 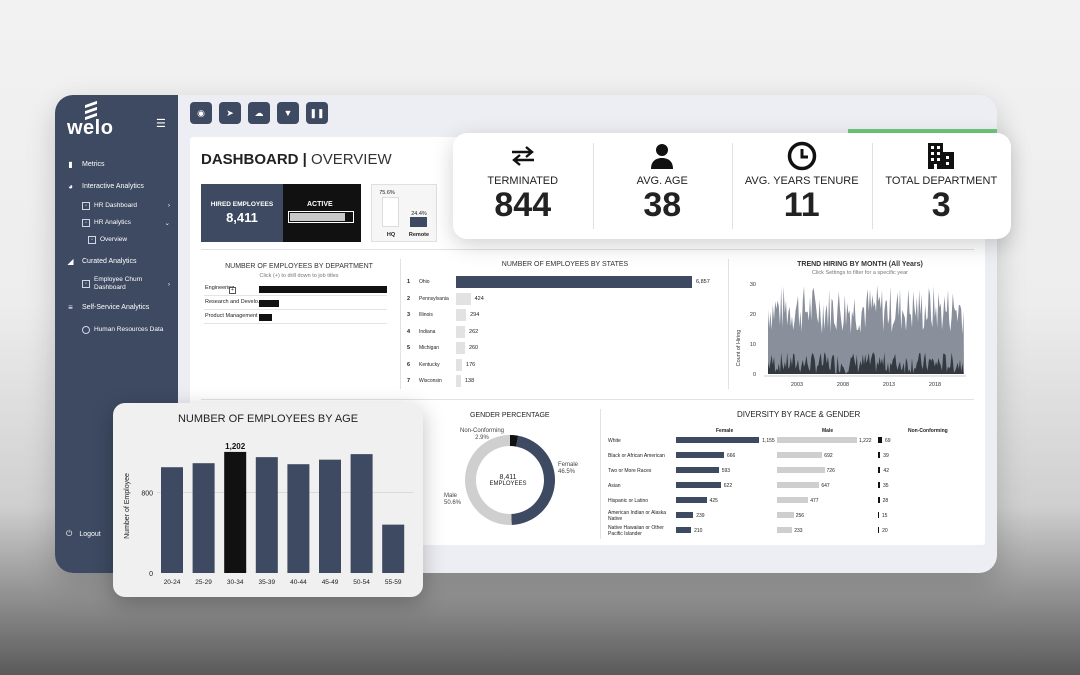 I want to click on trend-xtick: 2003, so click(x=797, y=385).